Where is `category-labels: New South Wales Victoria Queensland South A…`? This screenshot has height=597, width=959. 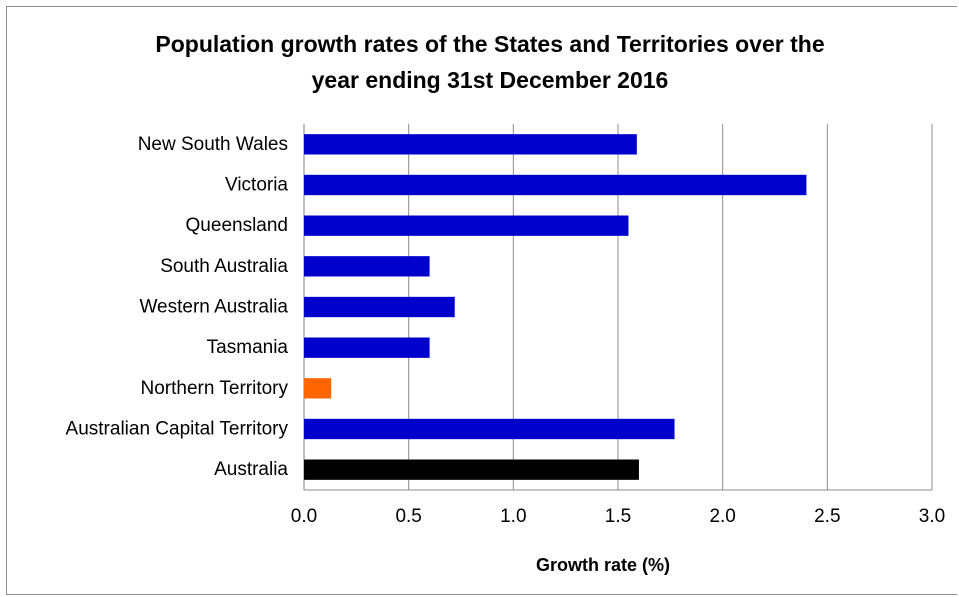
category-labels: New South Wales Victoria Queensland South A… is located at coordinates (177, 307).